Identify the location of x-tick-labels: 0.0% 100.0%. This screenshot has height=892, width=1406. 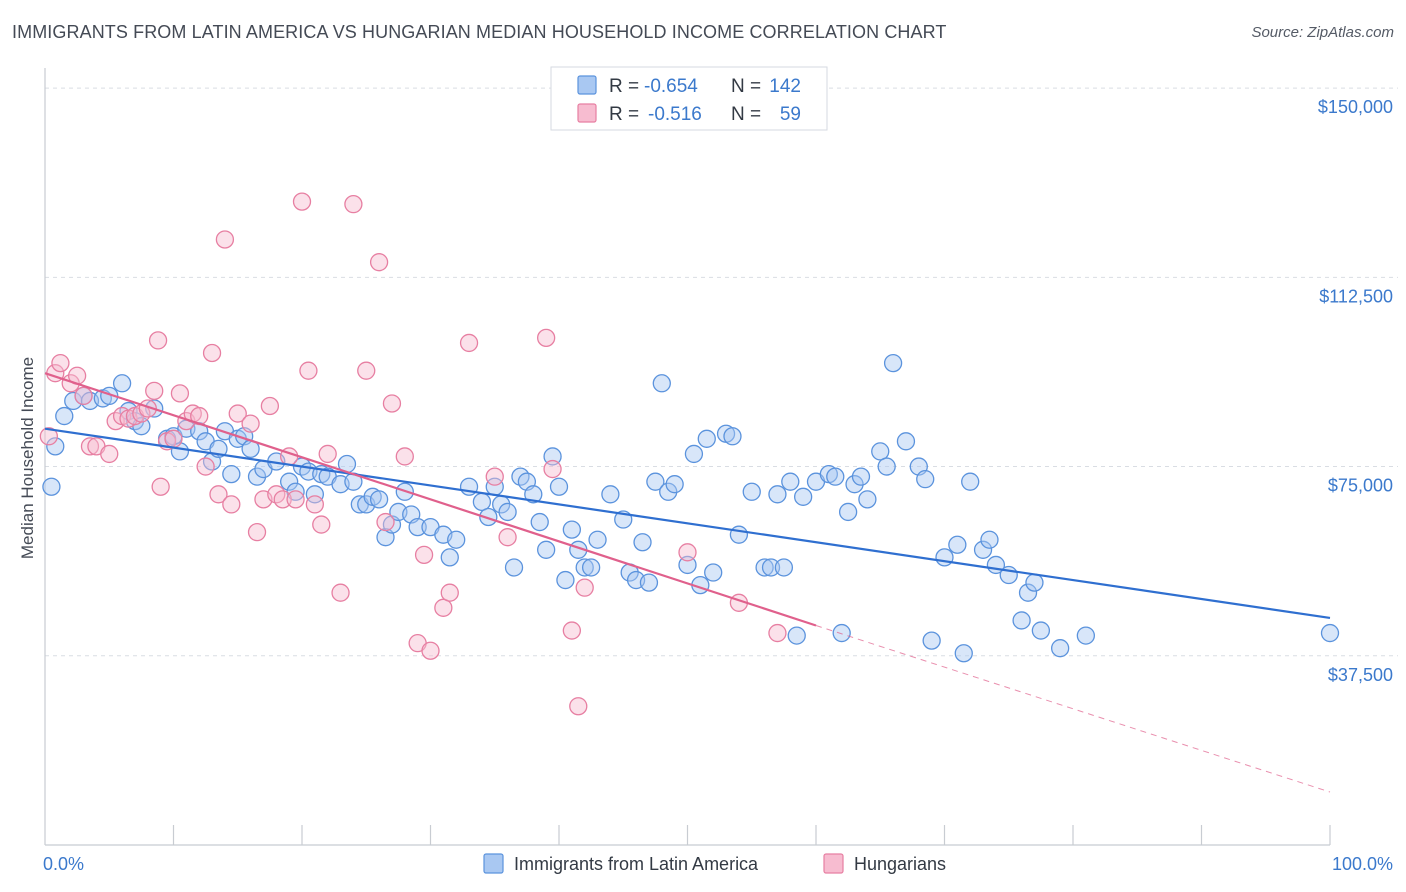
(718, 864).